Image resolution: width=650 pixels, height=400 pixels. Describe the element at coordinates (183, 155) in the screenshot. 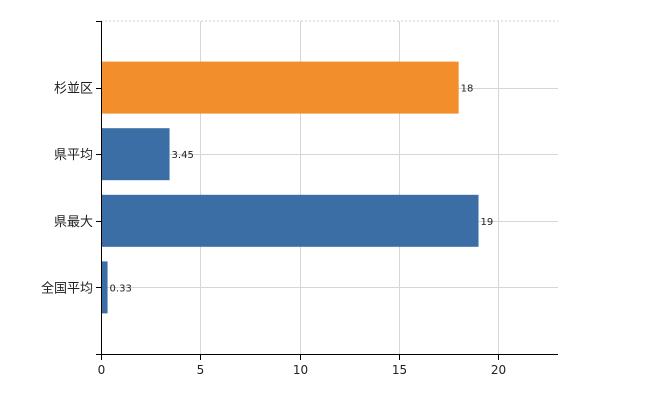

I see `data-label: 3.45` at that location.